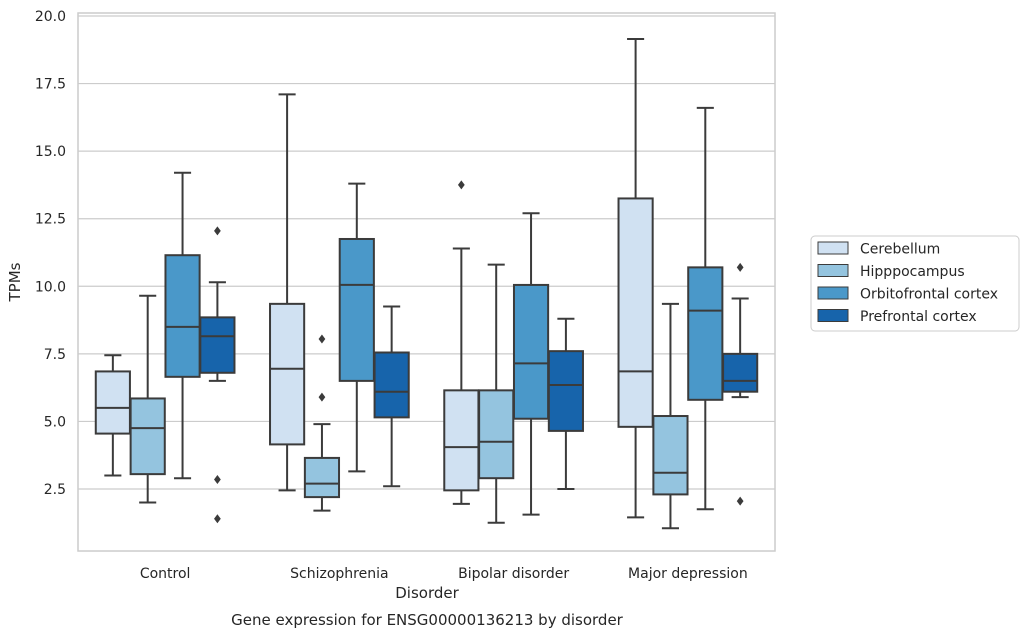 The image size is (1028, 638). Describe the element at coordinates (50, 287) in the screenshot. I see `y-tick-label: 10.0` at that location.